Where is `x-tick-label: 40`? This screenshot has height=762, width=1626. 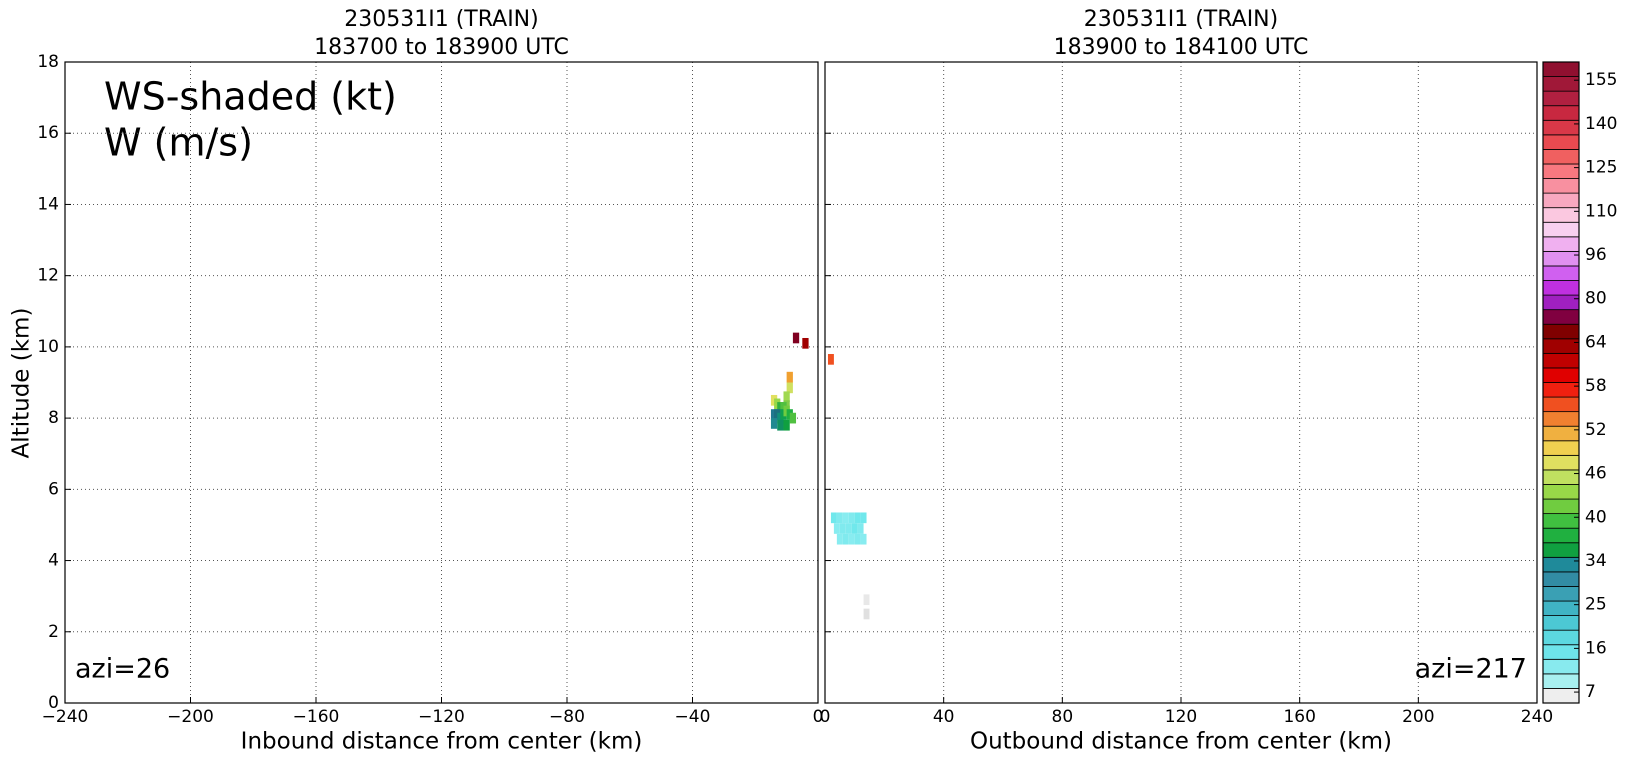 x-tick-label: 40 is located at coordinates (944, 717).